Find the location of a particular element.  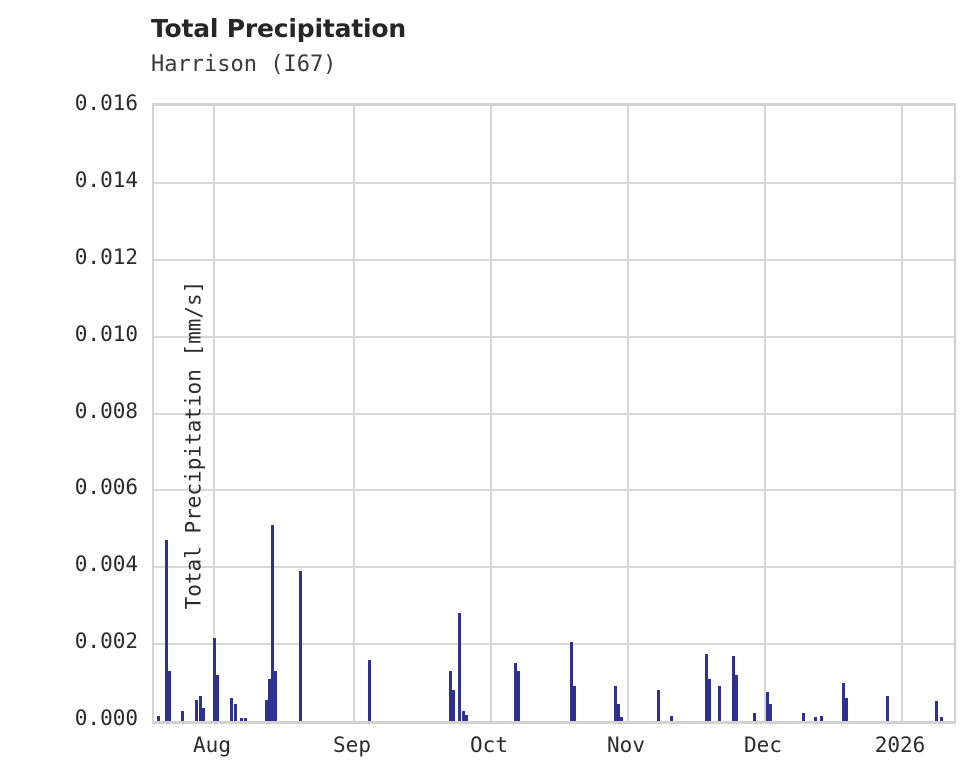

chart-title: Total Precipitation is located at coordinates (278, 28).